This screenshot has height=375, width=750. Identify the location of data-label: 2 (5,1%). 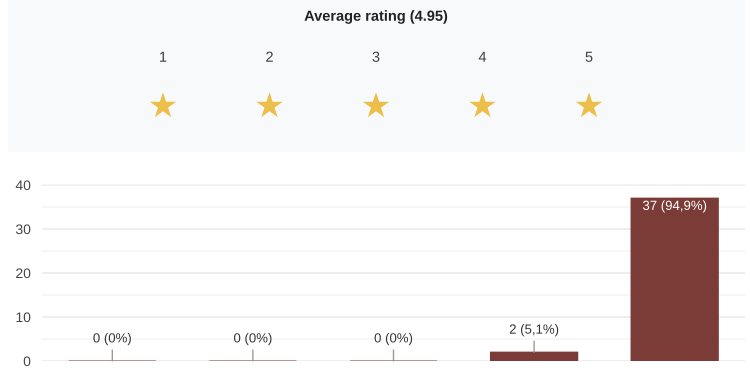
(534, 330).